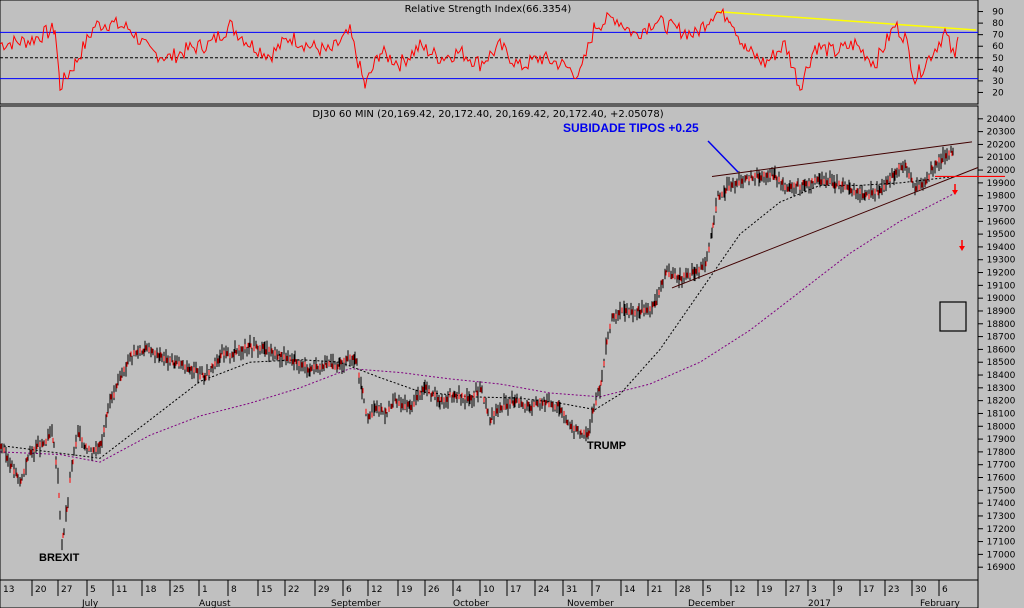  What do you see at coordinates (1001, 555) in the screenshot?
I see `price-y-tick-label: 17000` at bounding box center [1001, 555].